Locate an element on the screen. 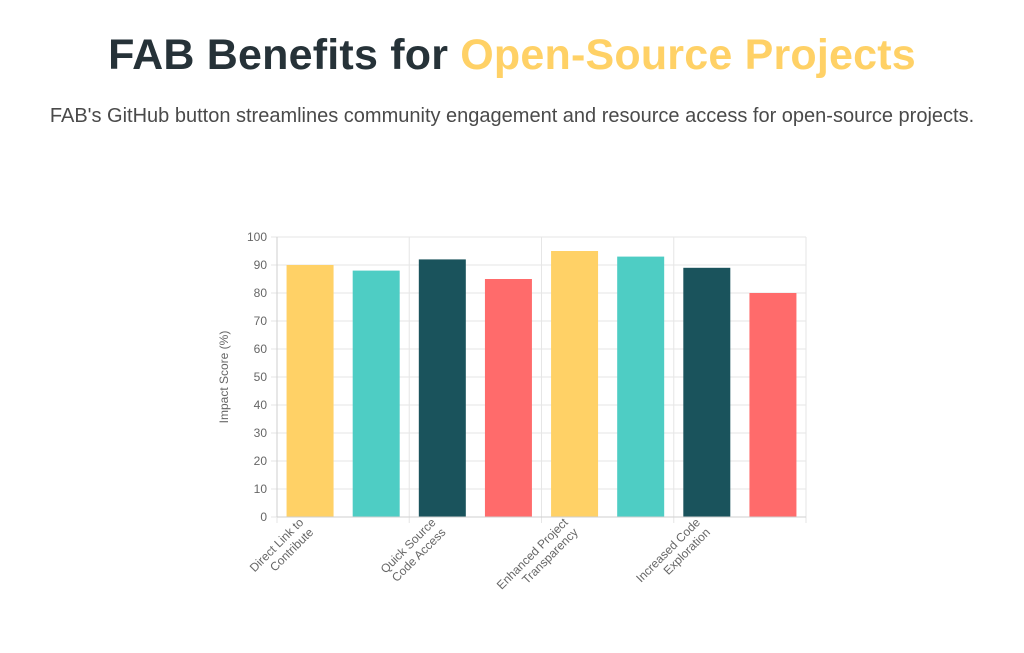 The height and width of the screenshot is (653, 1024). y-tick-label: 40 is located at coordinates (261, 405).